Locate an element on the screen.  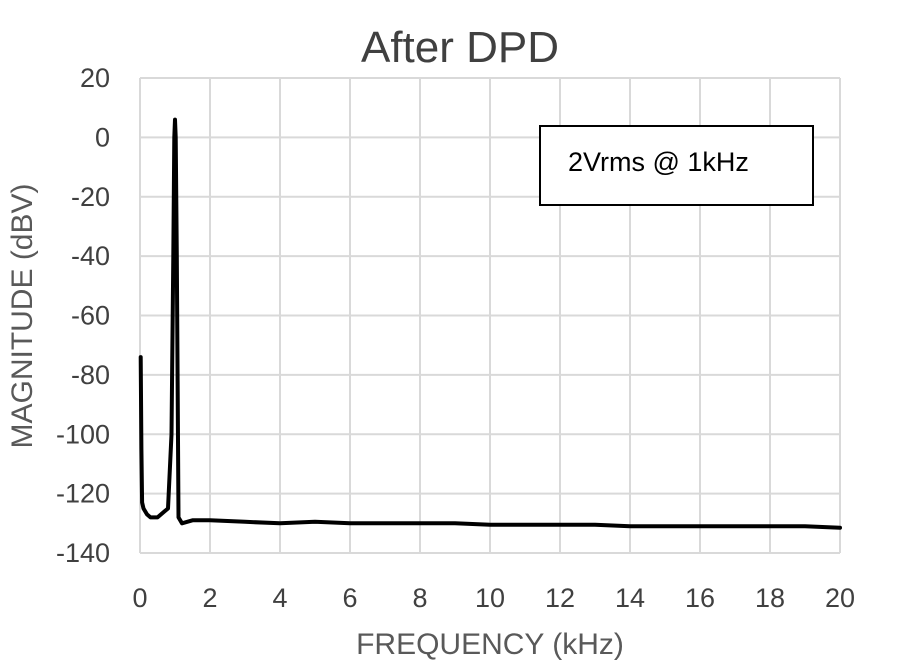
x-tick-label: 16 is located at coordinates (700, 598).